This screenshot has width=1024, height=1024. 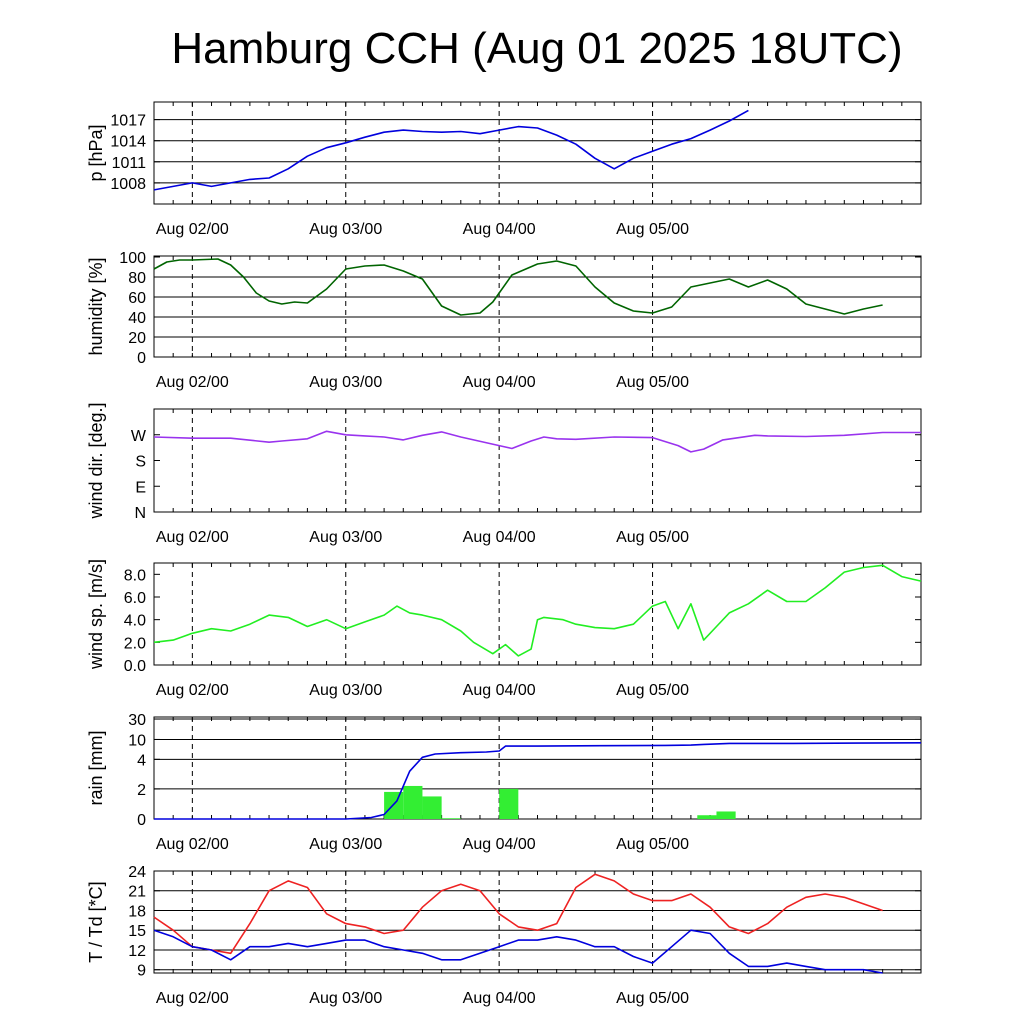 What do you see at coordinates (135, 598) in the screenshot?
I see `y-tick-label: 6.0` at bounding box center [135, 598].